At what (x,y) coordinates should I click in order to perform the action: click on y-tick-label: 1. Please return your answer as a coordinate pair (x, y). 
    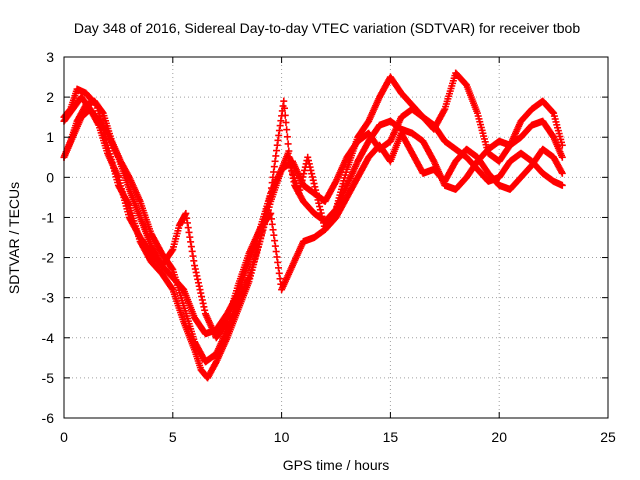
    Looking at the image, I should click on (50, 137).